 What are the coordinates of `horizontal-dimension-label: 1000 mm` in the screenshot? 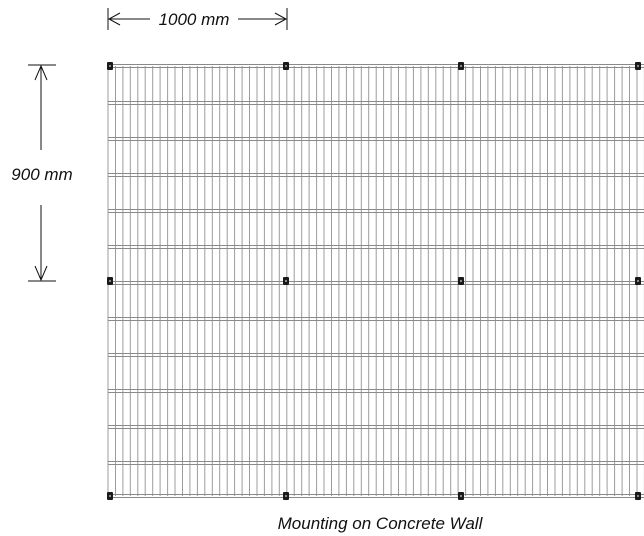 It's located at (194, 19).